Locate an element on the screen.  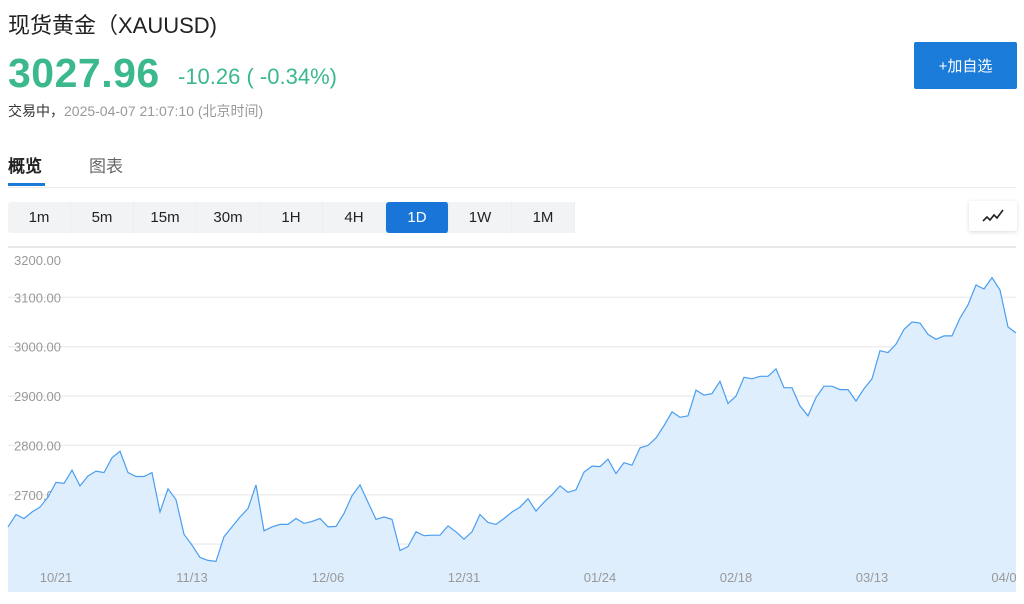
chart-type-button is located at coordinates (993, 216).